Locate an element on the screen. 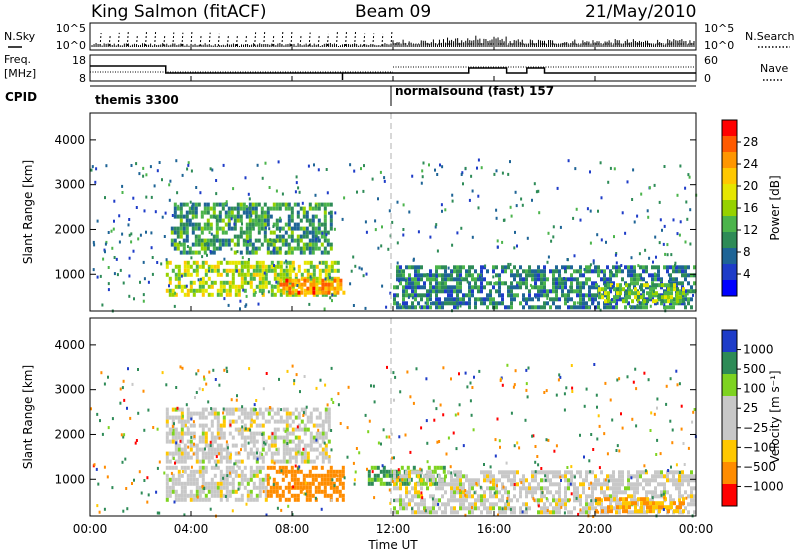  frequency-marks is located at coordinates (393, 72).